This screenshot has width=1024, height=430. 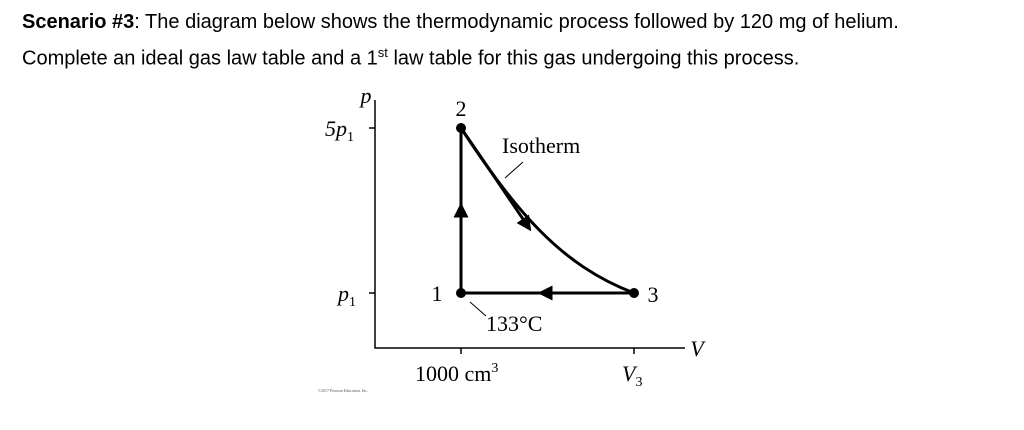 I want to click on point-label: 1, so click(x=437, y=293).